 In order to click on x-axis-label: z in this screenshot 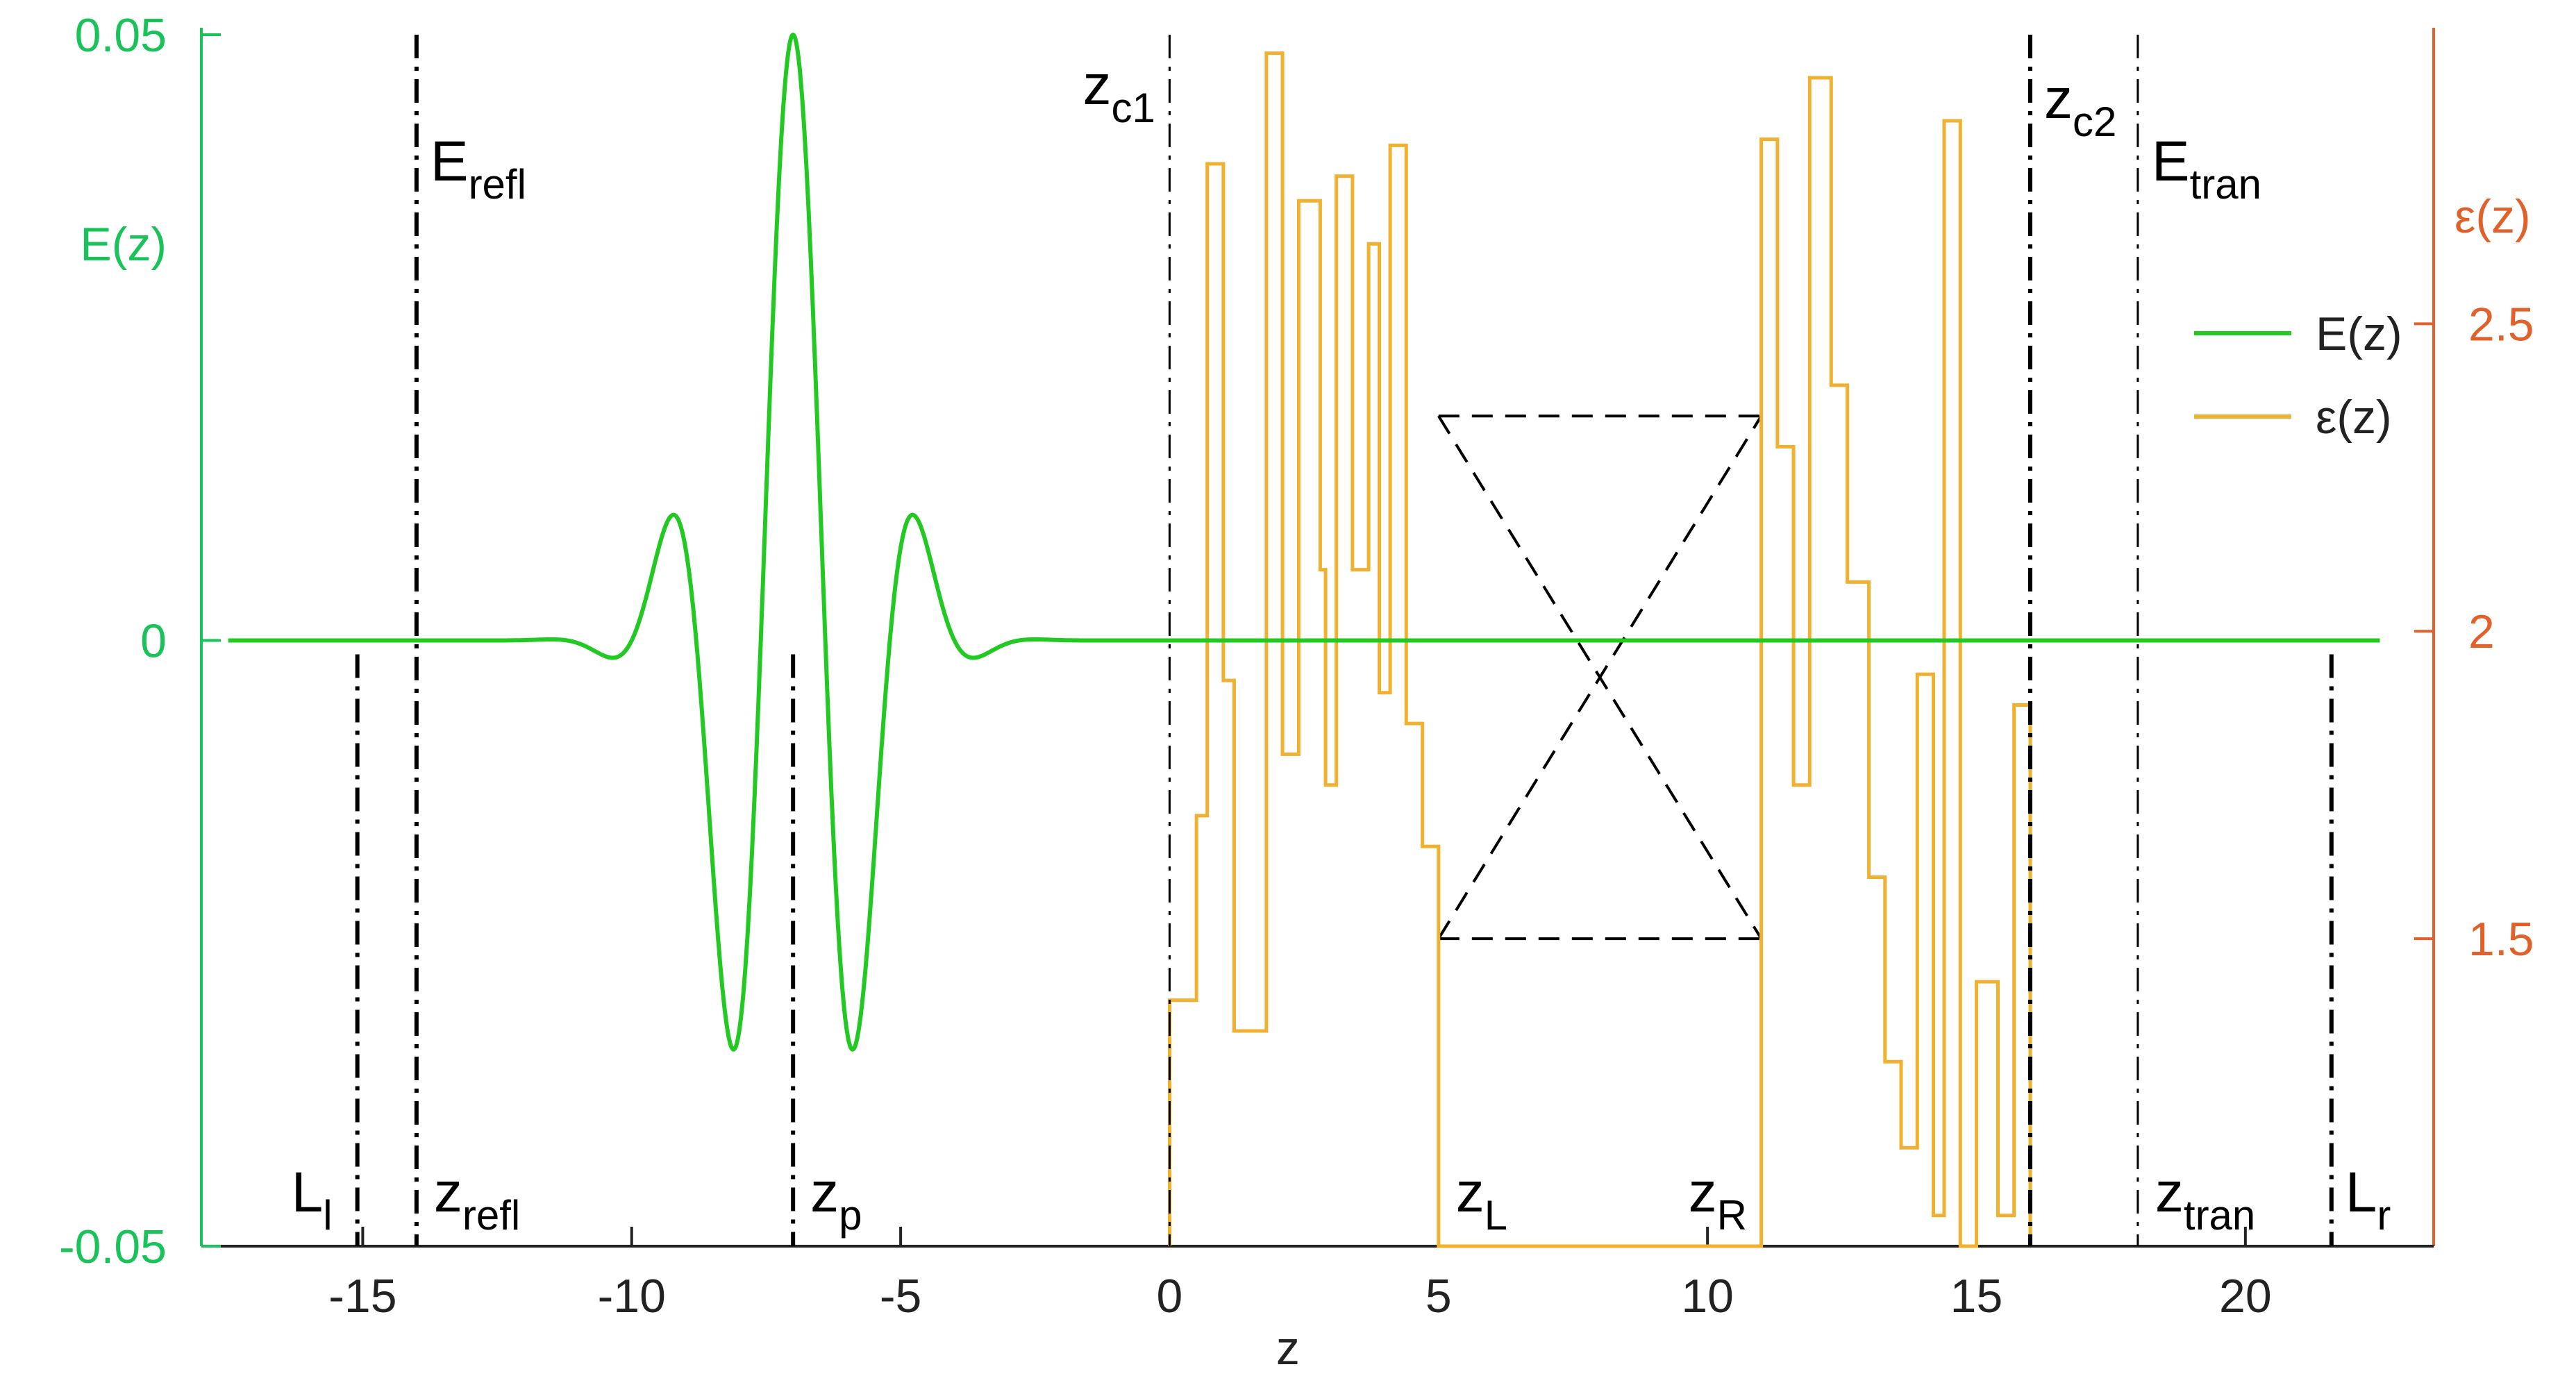, I will do `click(1288, 1348)`.